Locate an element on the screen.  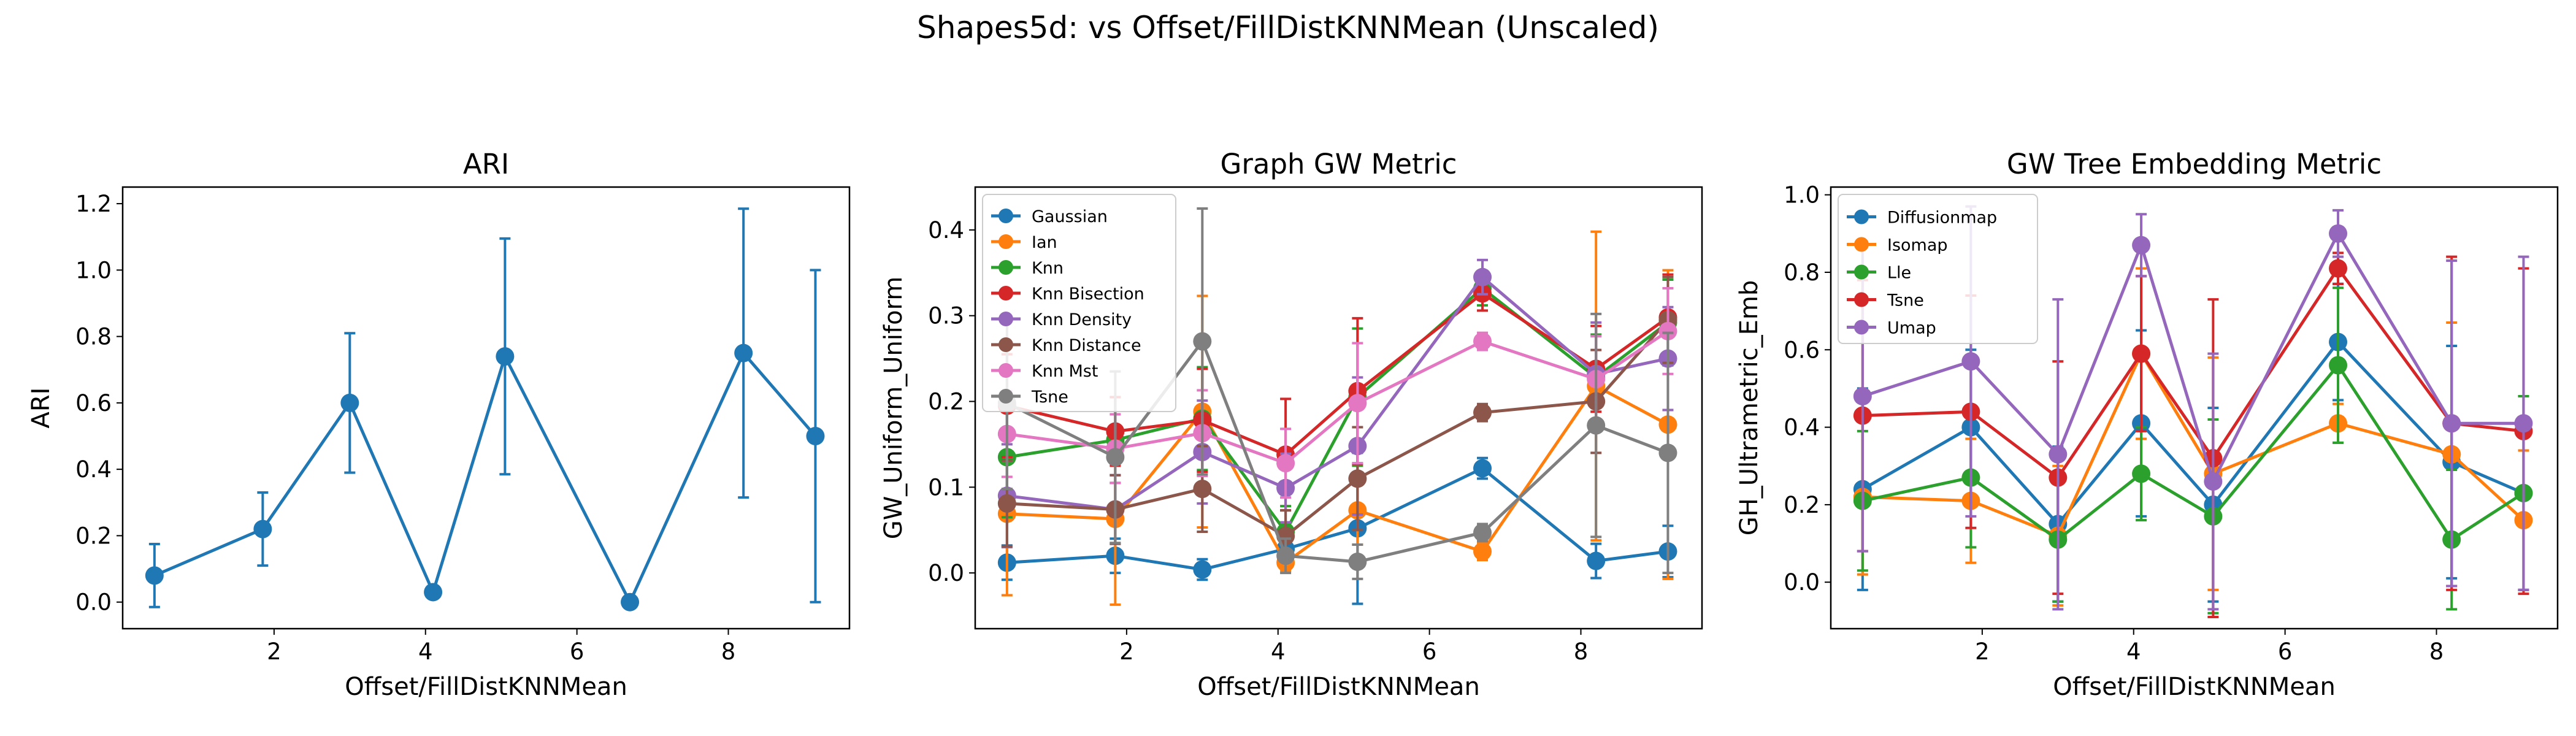
y-axis-label: GH_Ultrametric_Emb is located at coordinates (1749, 408).